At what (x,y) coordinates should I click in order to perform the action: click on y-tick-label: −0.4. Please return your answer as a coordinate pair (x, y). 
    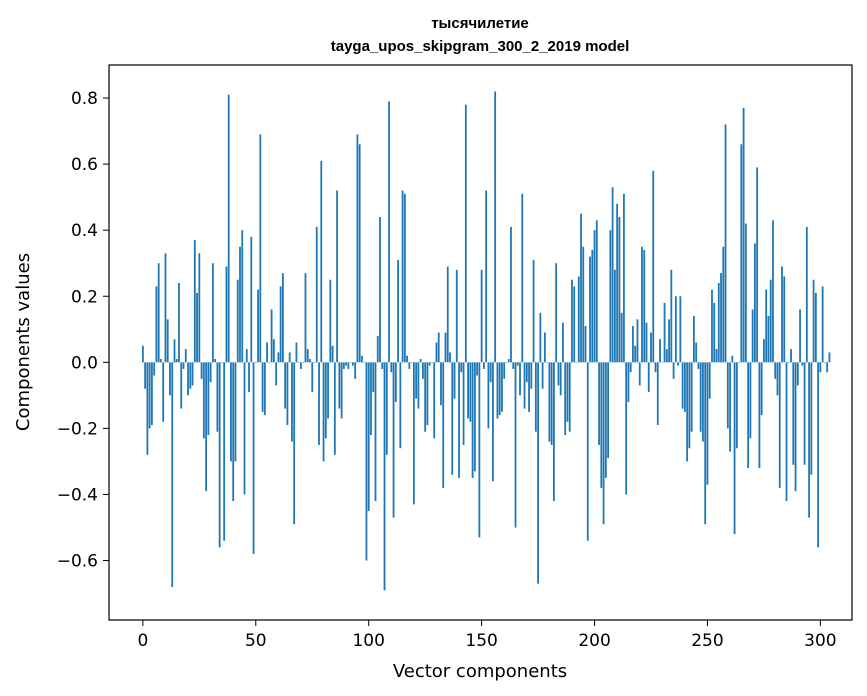
    Looking at the image, I should click on (77, 495).